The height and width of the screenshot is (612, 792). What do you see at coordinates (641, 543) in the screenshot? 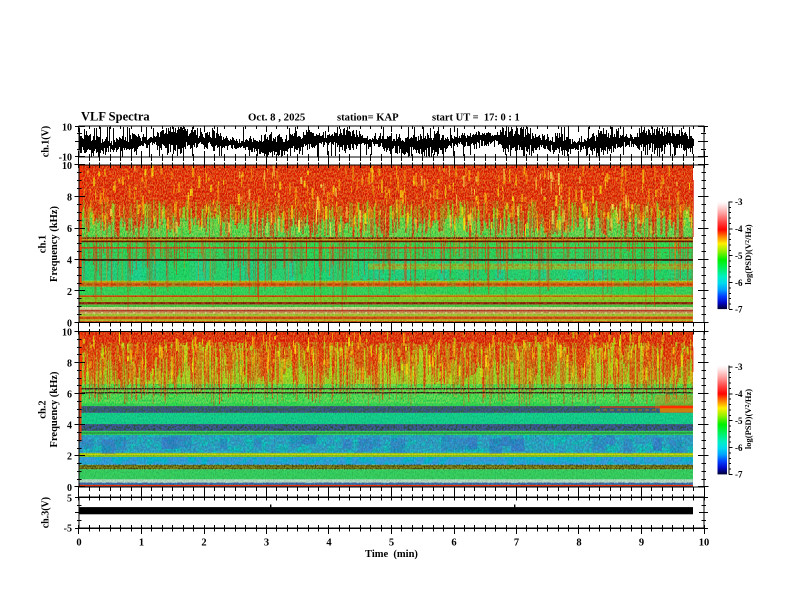
I see `svg-text: 9` at bounding box center [641, 543].